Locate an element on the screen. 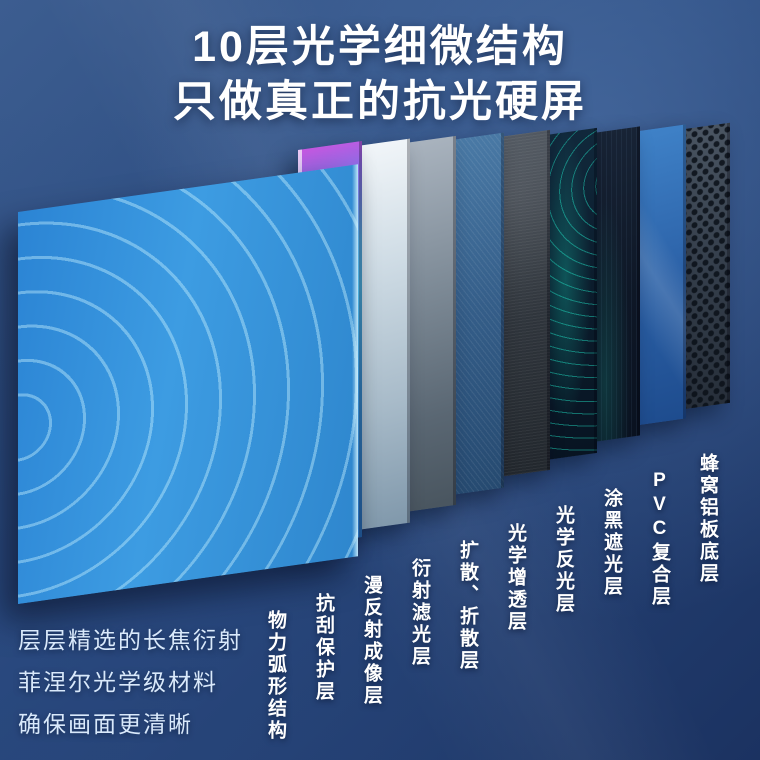 This screenshot has width=760, height=760. layer-label-antireflect: 光学增透层 is located at coordinates (515, 577).